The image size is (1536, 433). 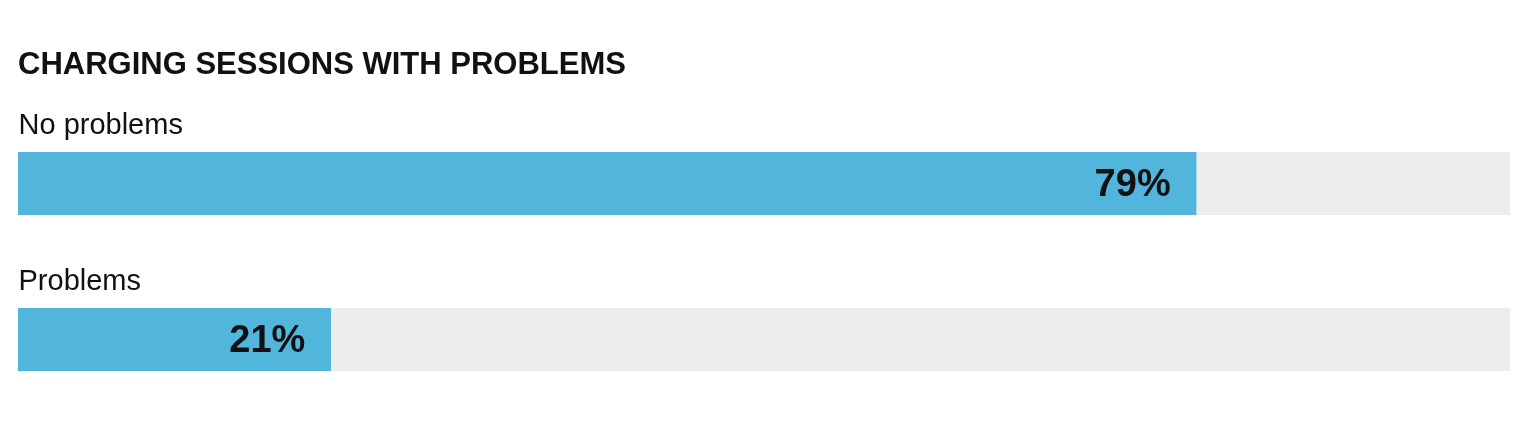 I want to click on y-tick-label: Problems, so click(x=79, y=280).